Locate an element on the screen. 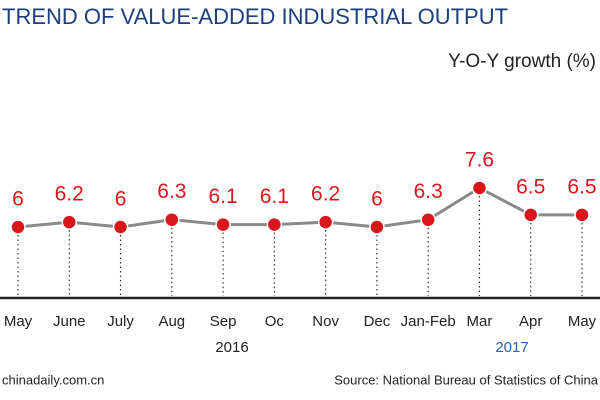 This screenshot has height=400, width=600. x-tick-label: July is located at coordinates (120, 321).